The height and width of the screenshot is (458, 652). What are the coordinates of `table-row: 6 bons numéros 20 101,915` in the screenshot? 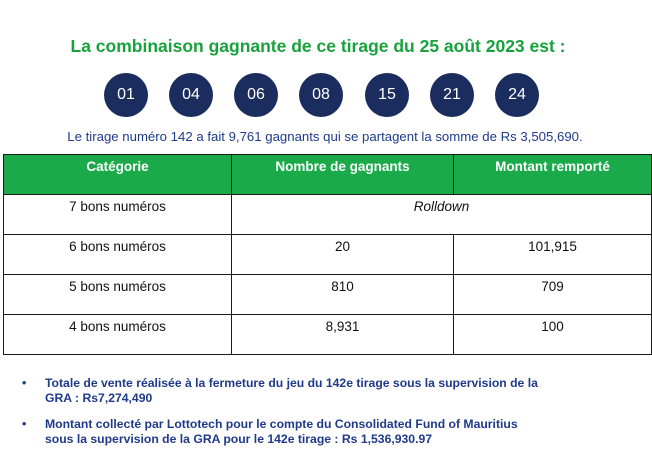 It's located at (327, 254).